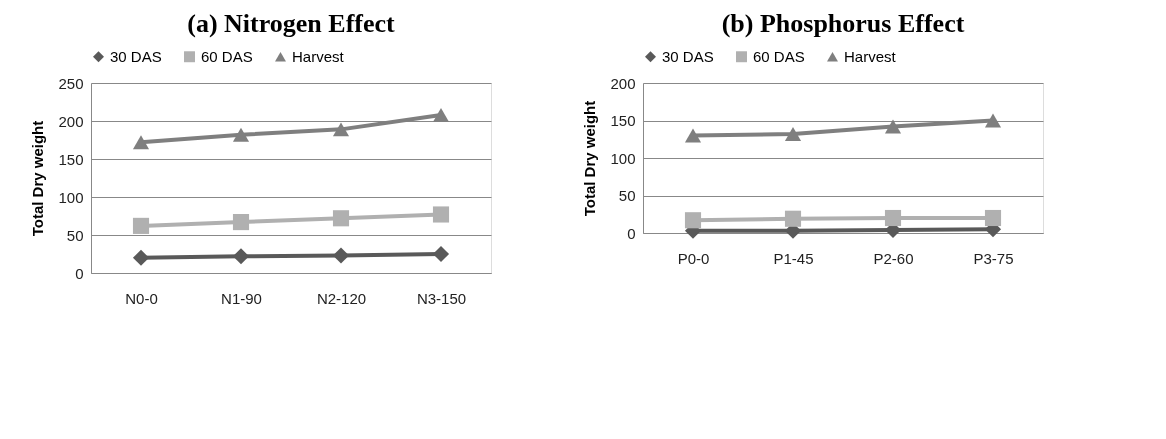  Describe the element at coordinates (341, 298) in the screenshot. I see `x-tick-label: N2-120` at that location.